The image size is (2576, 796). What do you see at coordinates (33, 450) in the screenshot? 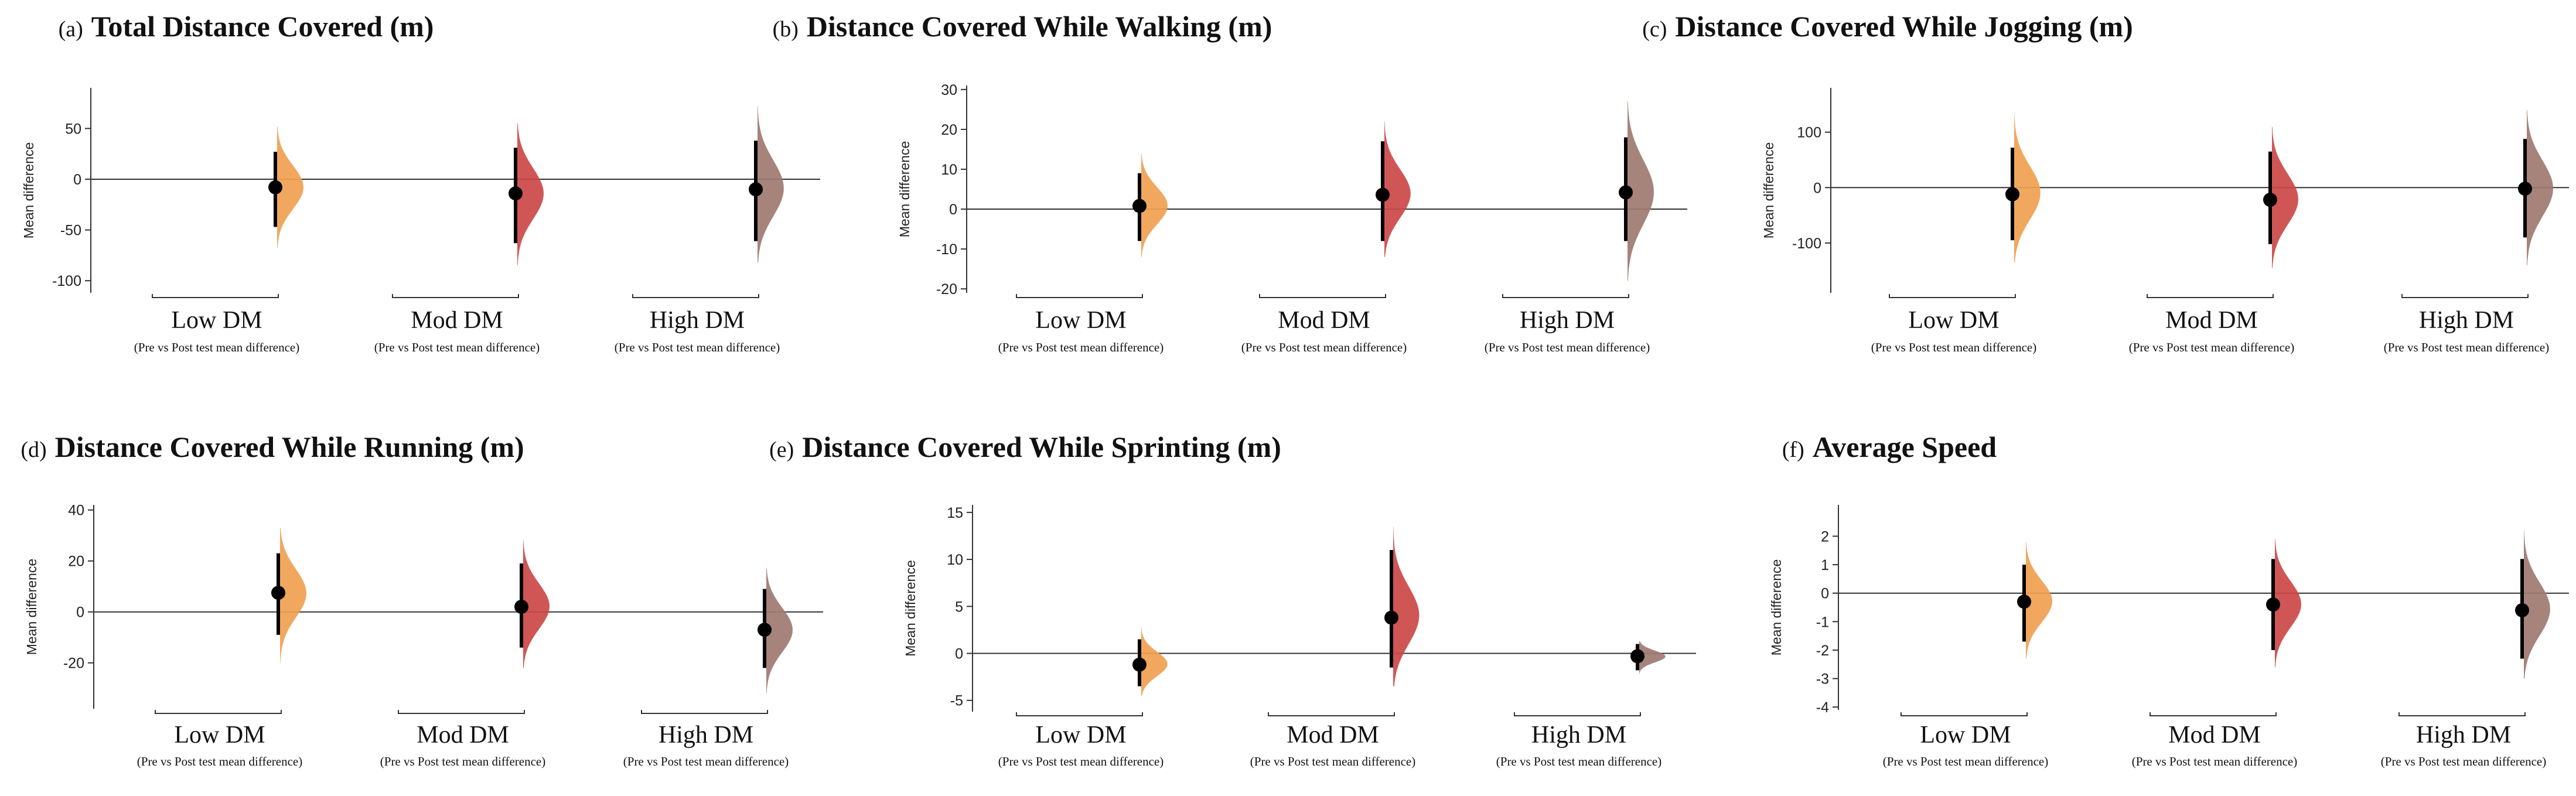
I see `panel-letter: (d)` at bounding box center [33, 450].